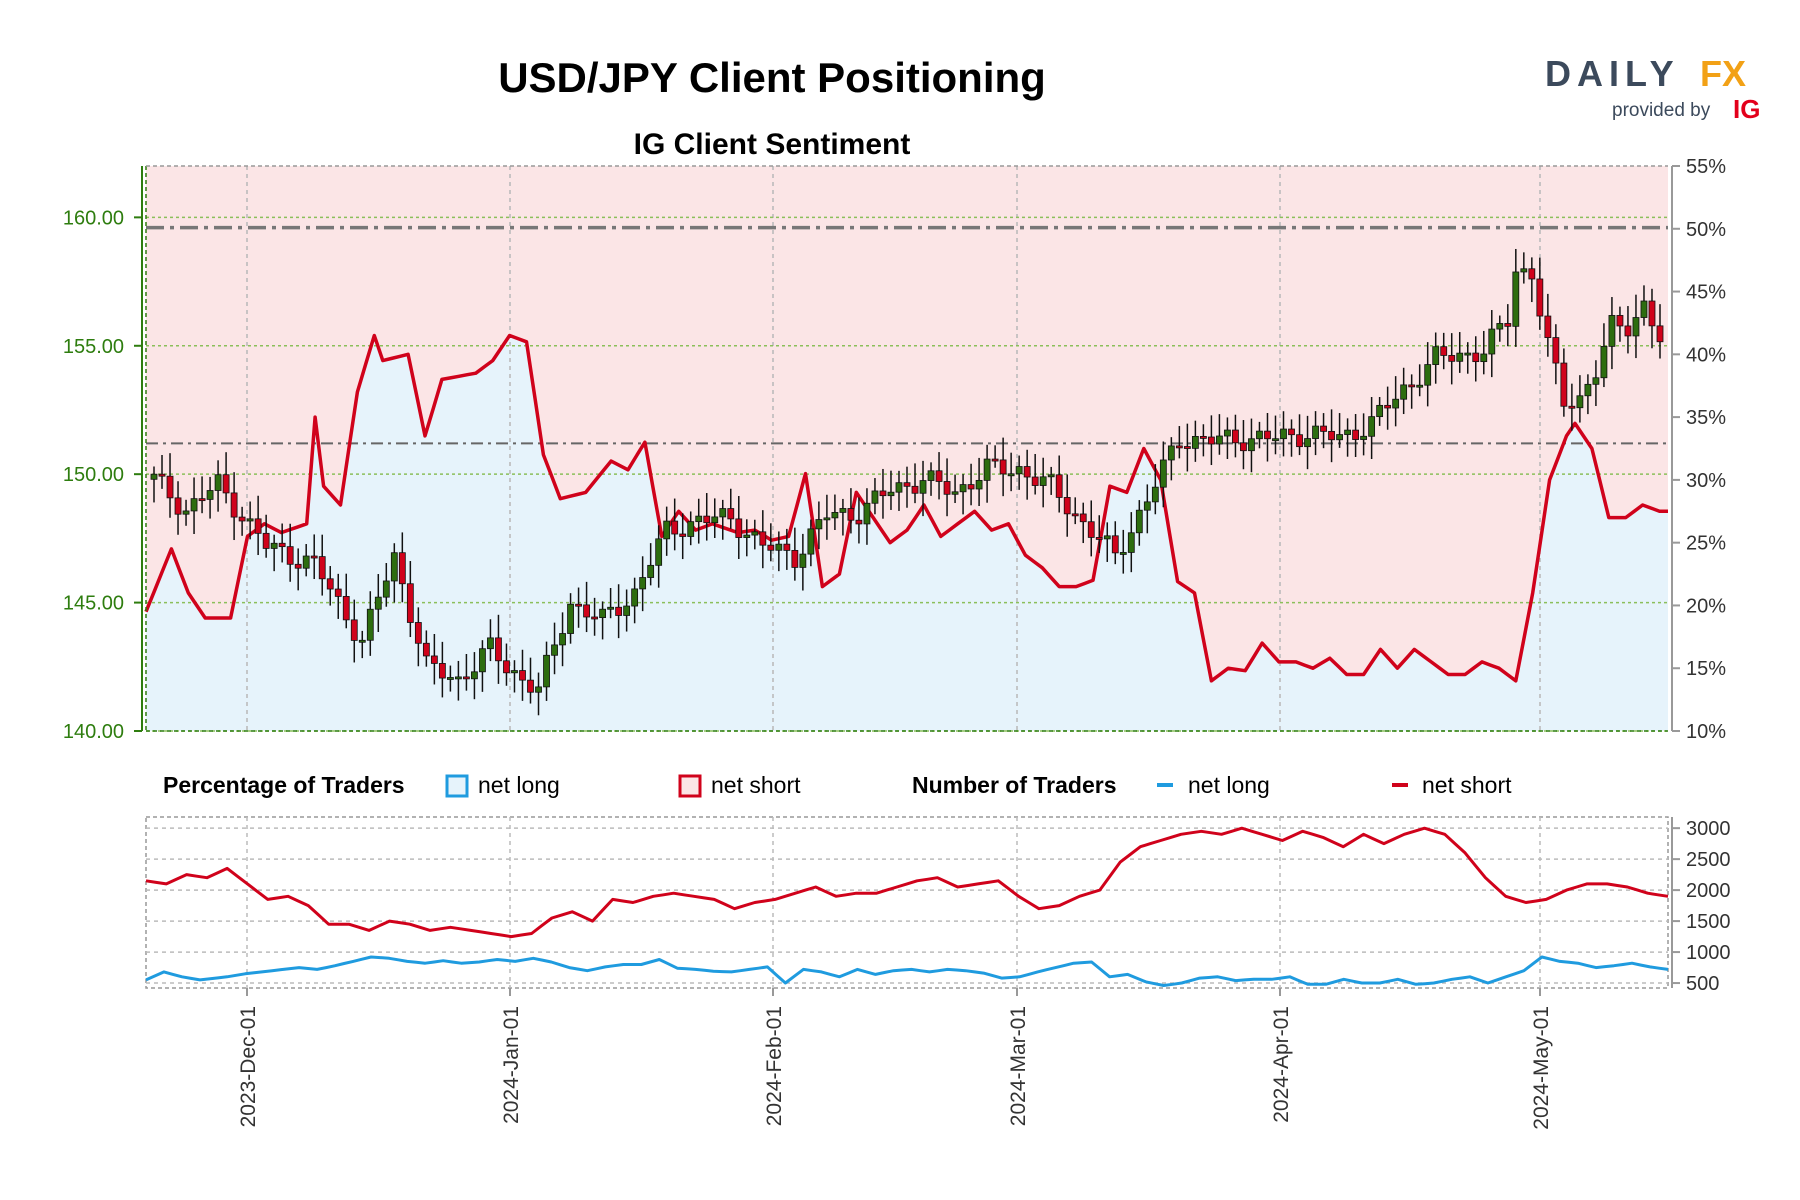  What do you see at coordinates (1706, 230) in the screenshot?
I see `y2-tick-label: 50%` at bounding box center [1706, 230].